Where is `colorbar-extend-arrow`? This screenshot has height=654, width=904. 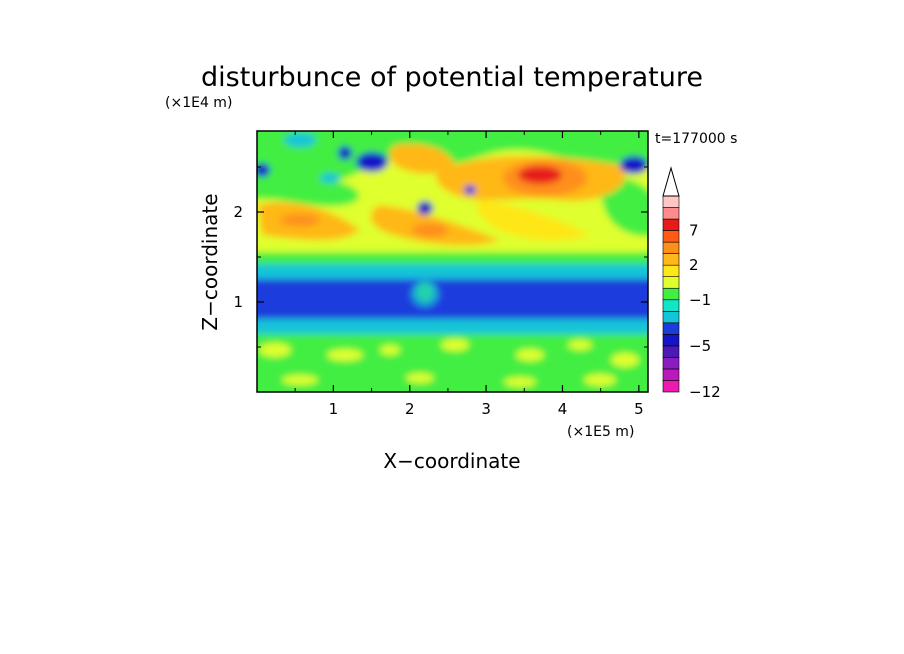
colorbar-extend-arrow is located at coordinates (671, 181).